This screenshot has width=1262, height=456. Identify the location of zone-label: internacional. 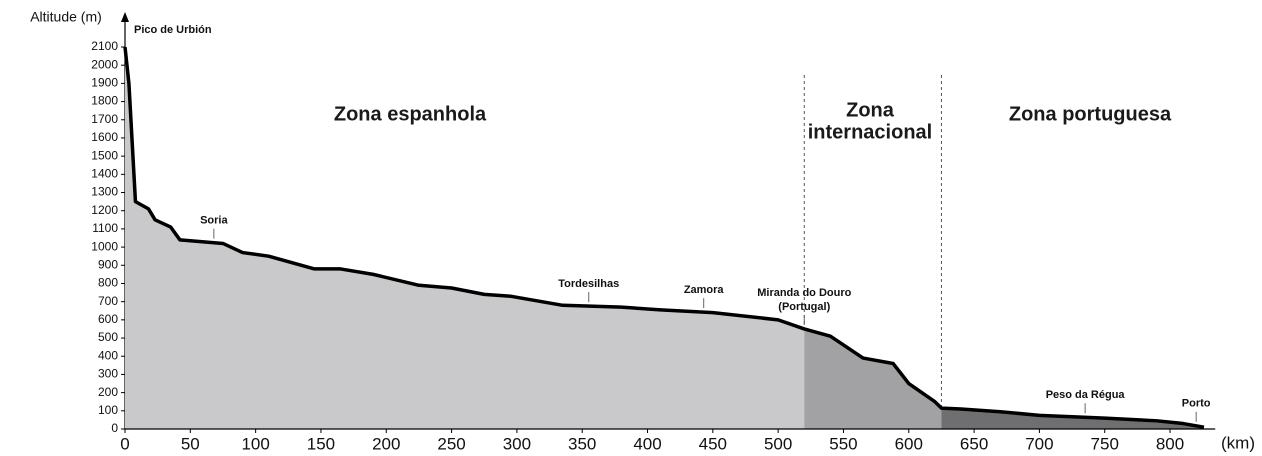
(870, 132).